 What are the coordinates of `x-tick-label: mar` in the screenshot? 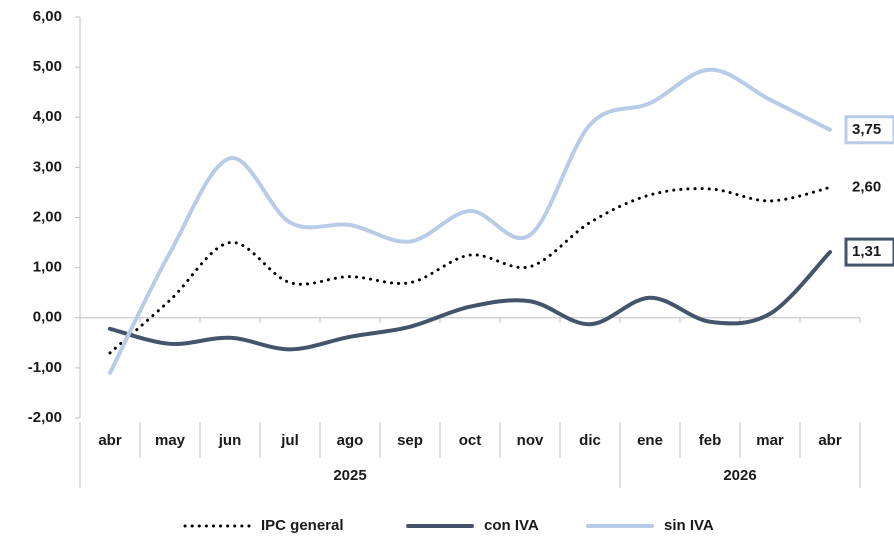 It's located at (770, 440).